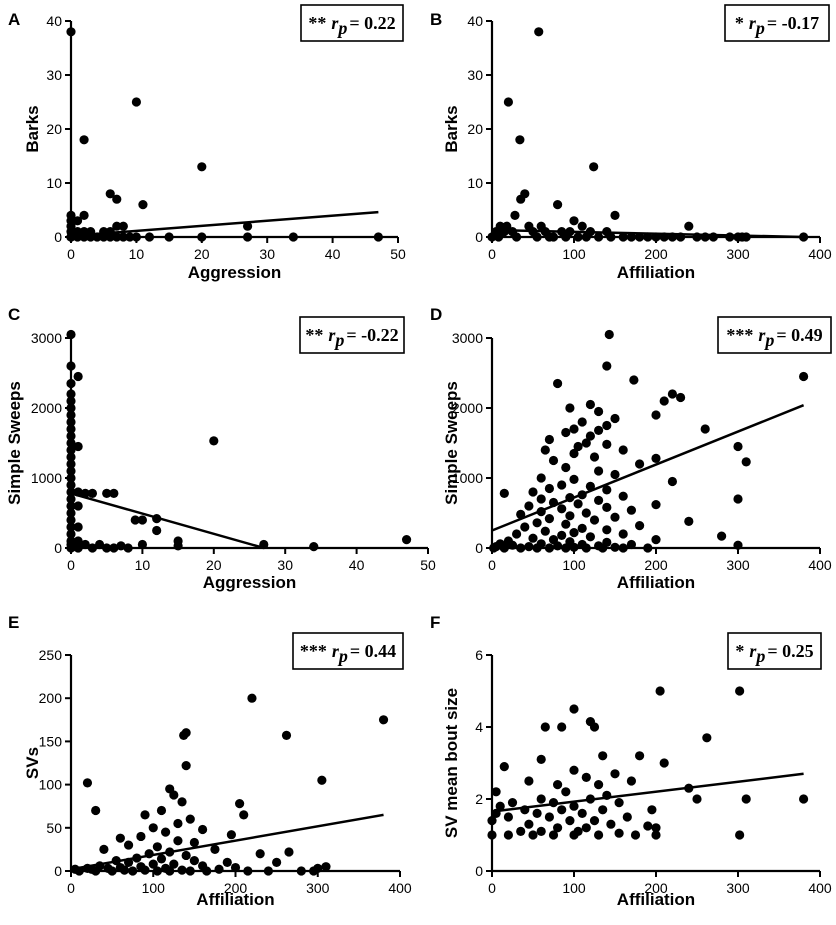  Describe the element at coordinates (54, 129) in the screenshot. I see `y-tick-label: 20` at that location.